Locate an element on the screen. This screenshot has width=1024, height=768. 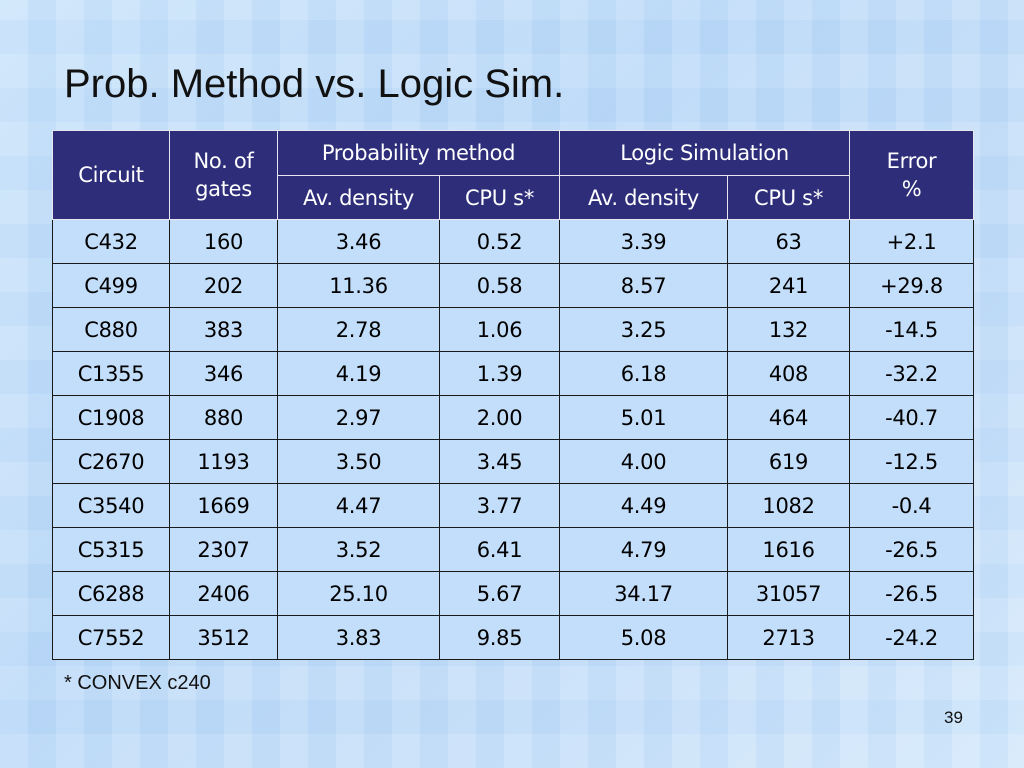
table-row: C2670 1193 3.50 3.45 4.00 619 -12.5 is located at coordinates (513, 461).